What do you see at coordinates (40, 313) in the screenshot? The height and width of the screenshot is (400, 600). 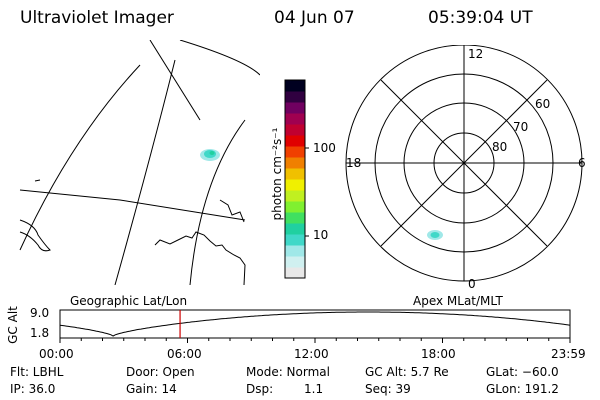 I see `altitude-tick-label: 9.0` at bounding box center [40, 313].